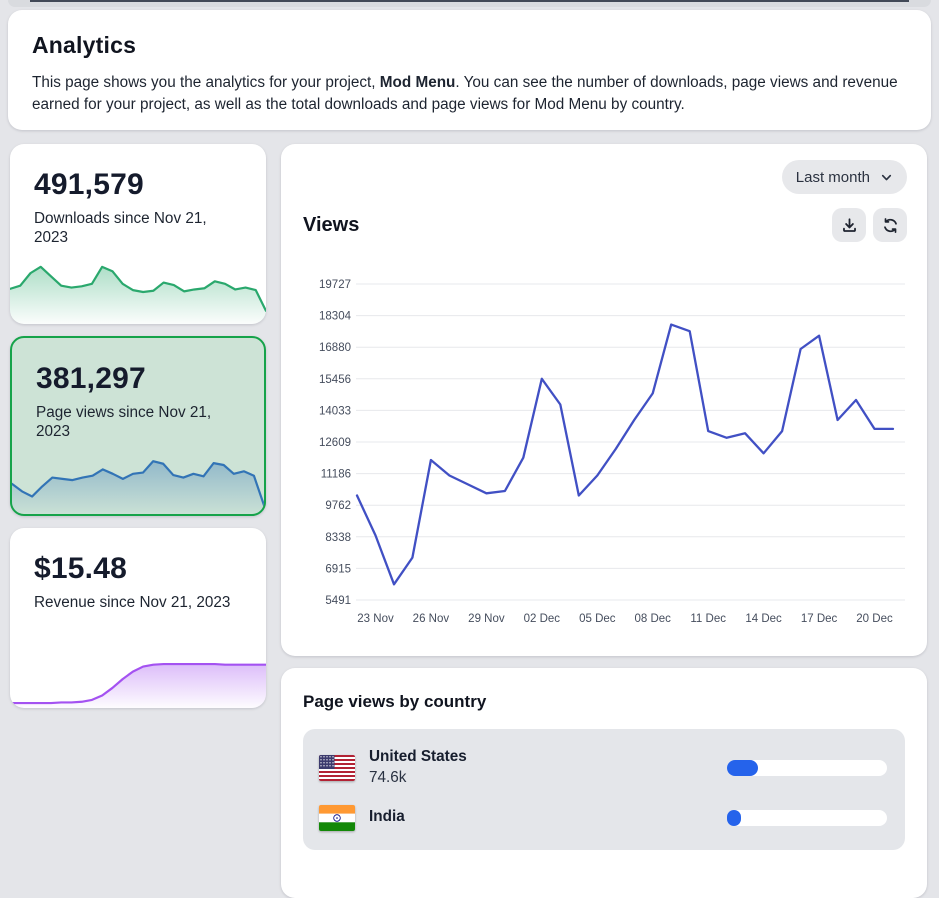 Image resolution: width=939 pixels, height=898 pixels. I want to click on date-range-dropdown: Last month, so click(844, 177).